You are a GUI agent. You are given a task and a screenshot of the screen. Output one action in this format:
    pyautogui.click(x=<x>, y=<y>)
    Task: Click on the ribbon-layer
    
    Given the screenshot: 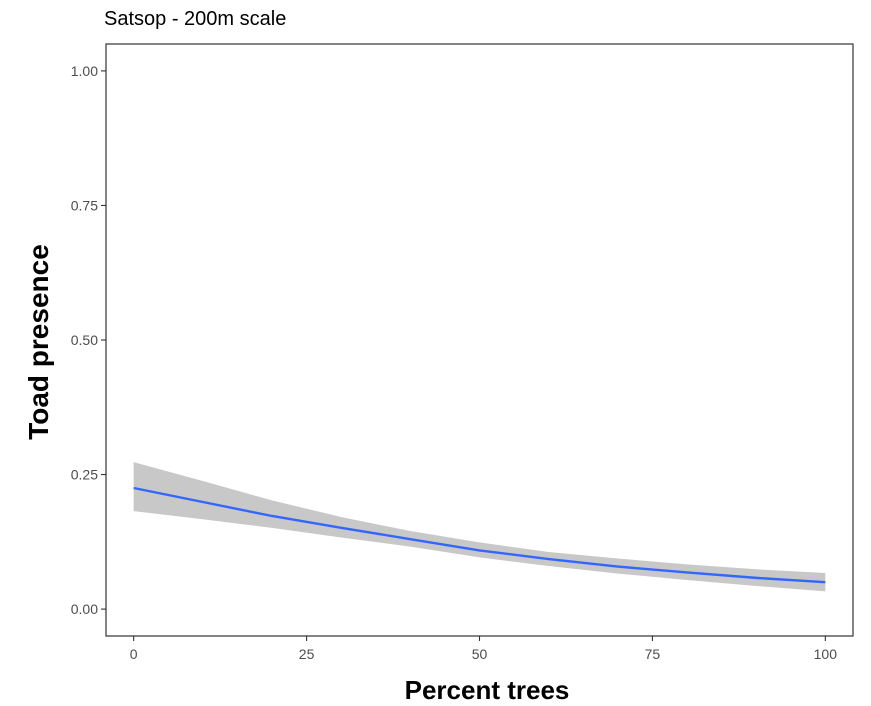 What is the action you would take?
    pyautogui.click(x=479, y=527)
    